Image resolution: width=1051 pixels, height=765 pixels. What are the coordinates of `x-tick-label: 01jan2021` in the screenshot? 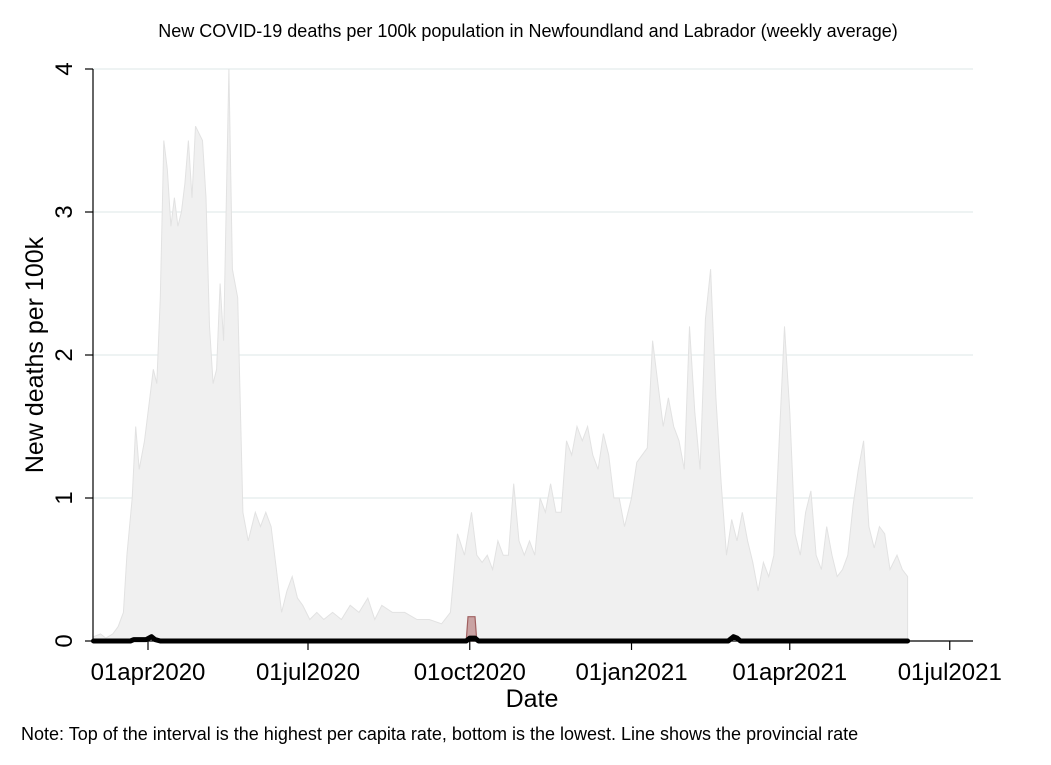 It's located at (631, 672).